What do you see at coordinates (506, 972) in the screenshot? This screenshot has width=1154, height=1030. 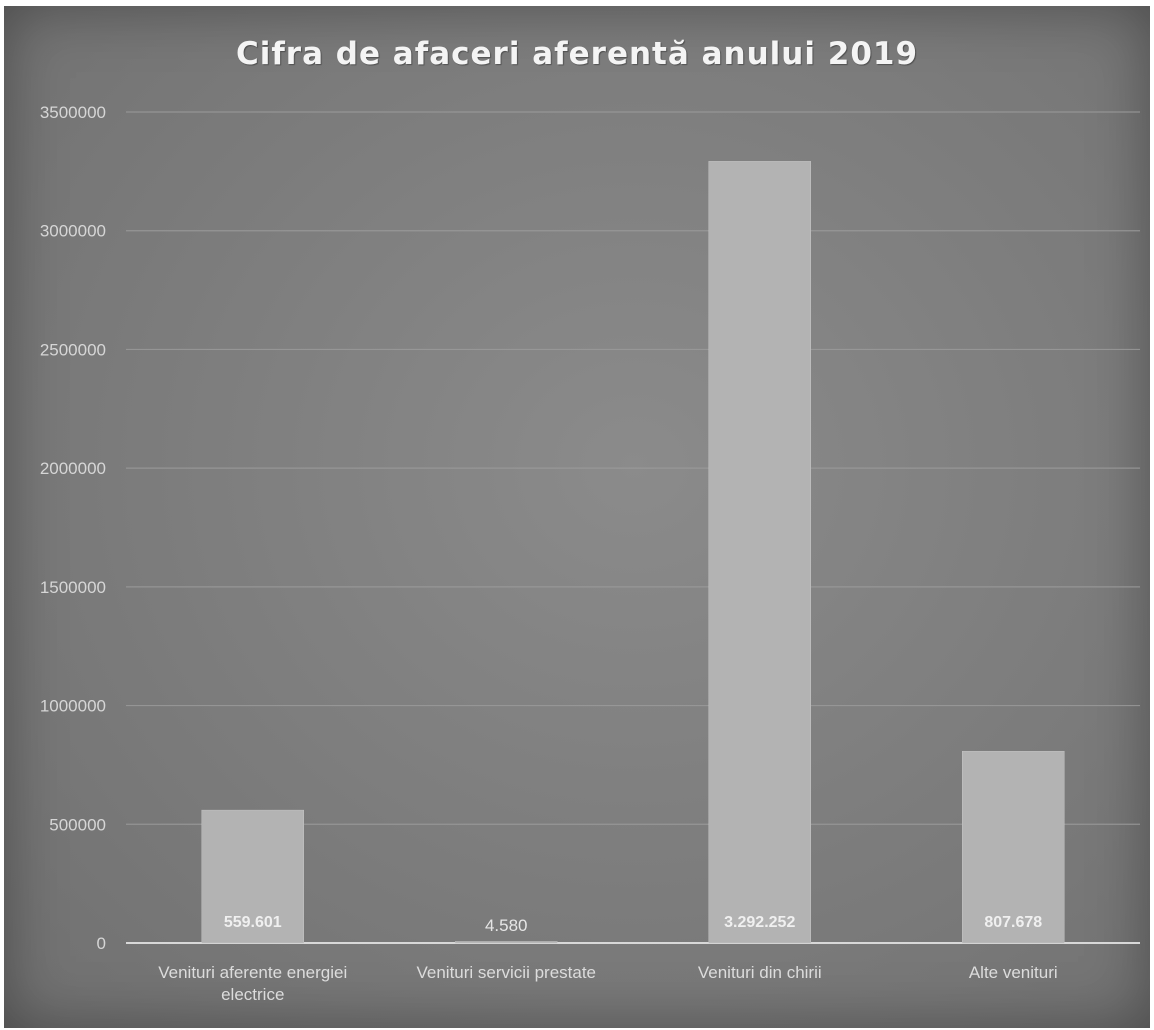 I see `x-tick-label: Venituri servicii prestate` at bounding box center [506, 972].